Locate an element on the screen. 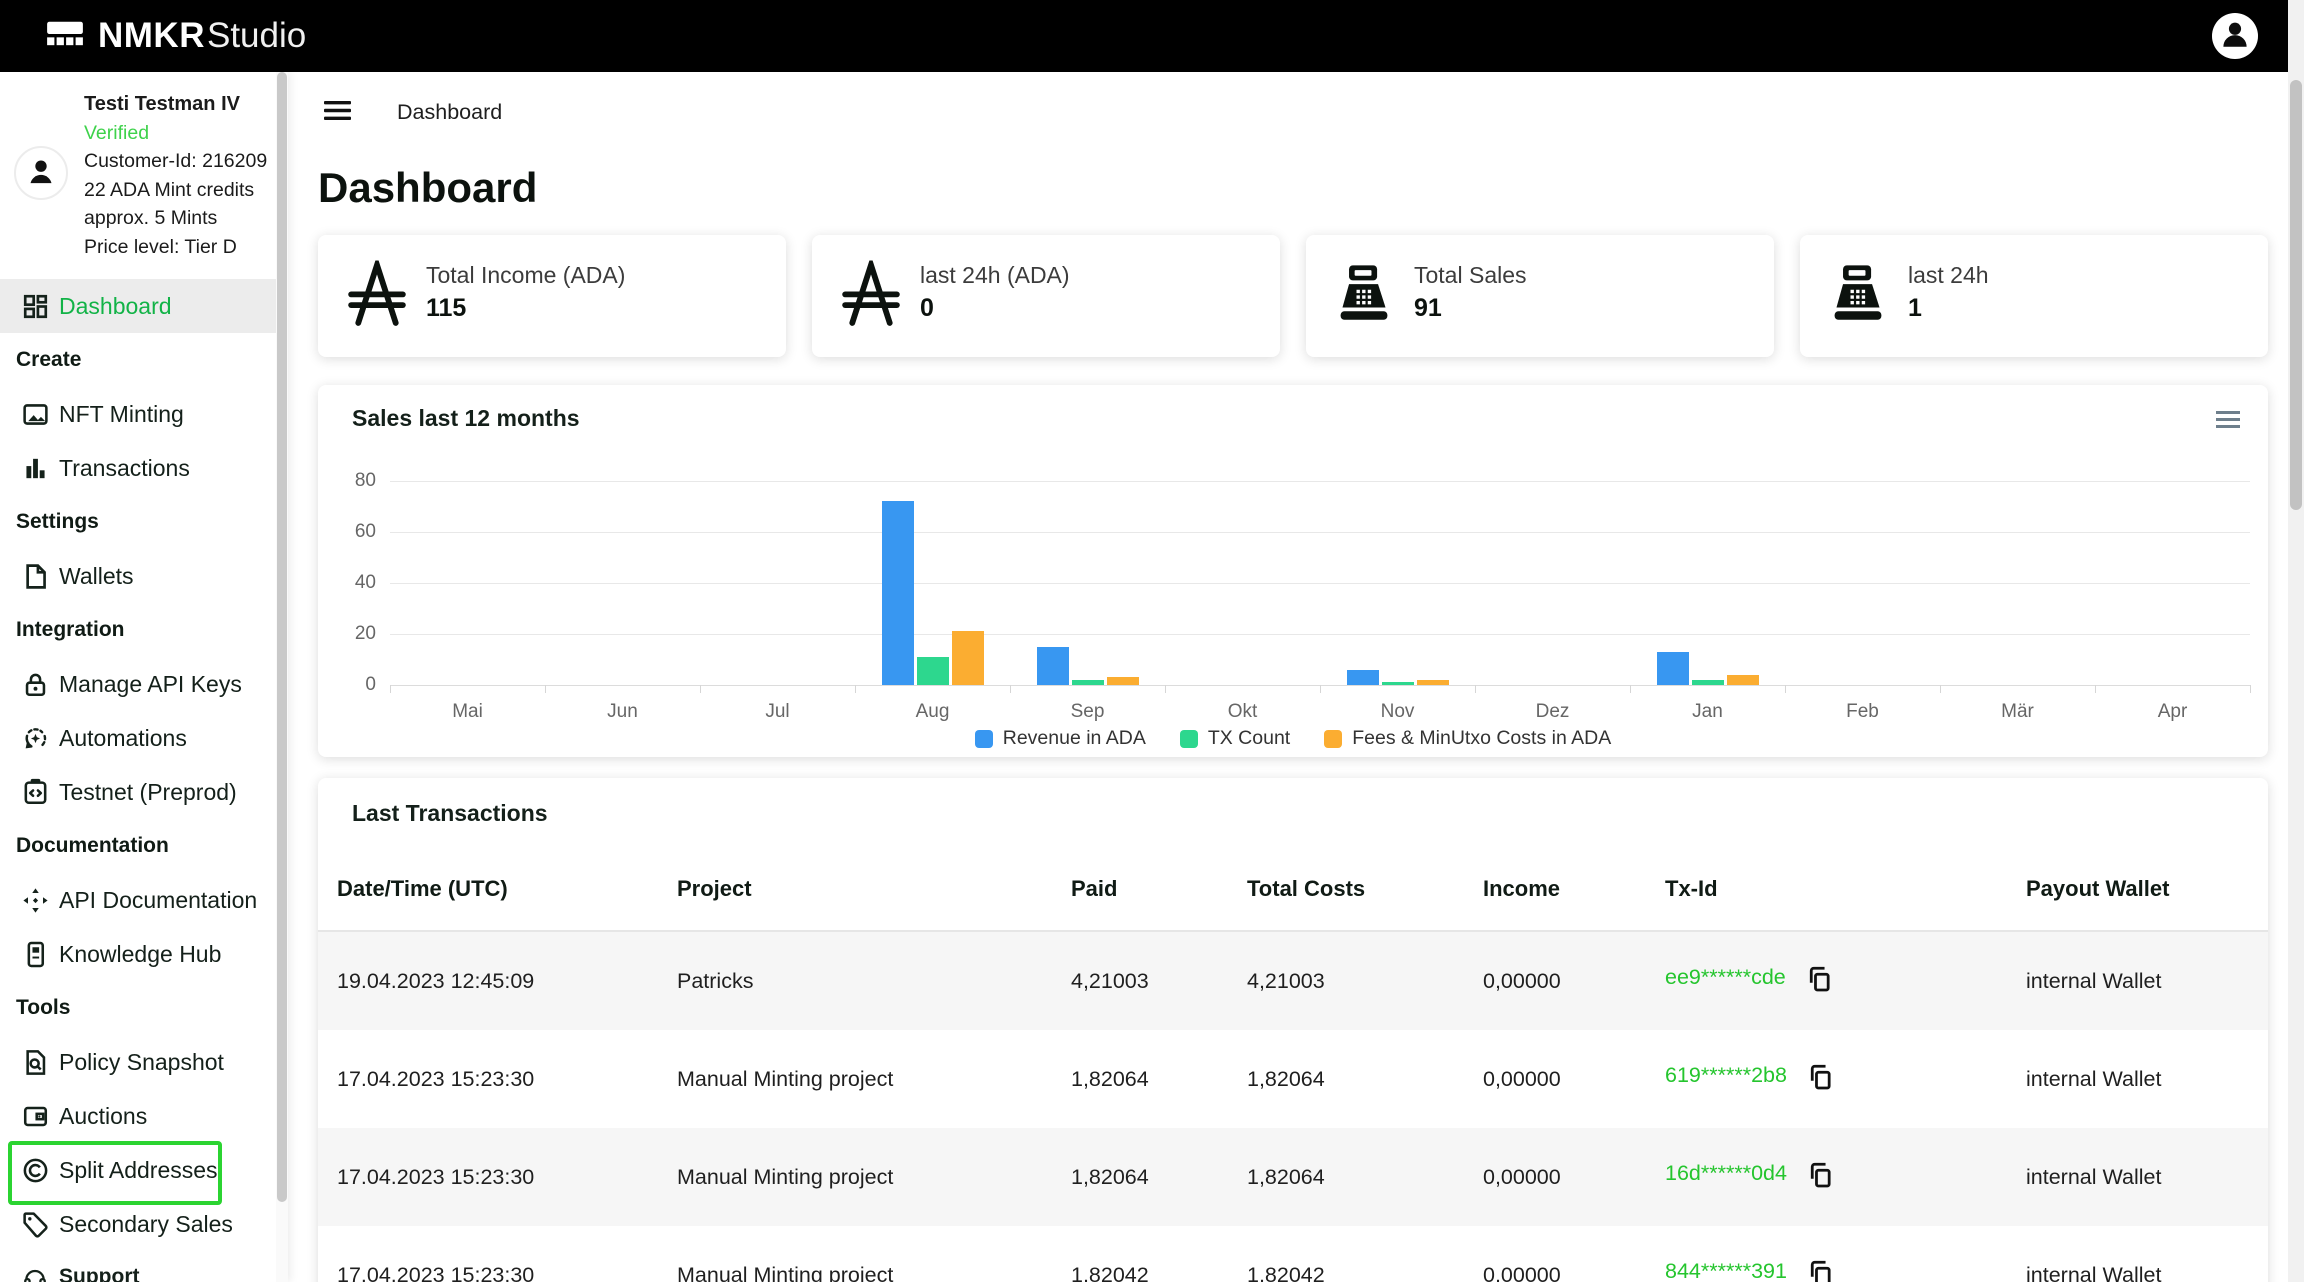 This screenshot has height=1282, width=2304. cell-total-costs: 4,21003 is located at coordinates (1286, 980).